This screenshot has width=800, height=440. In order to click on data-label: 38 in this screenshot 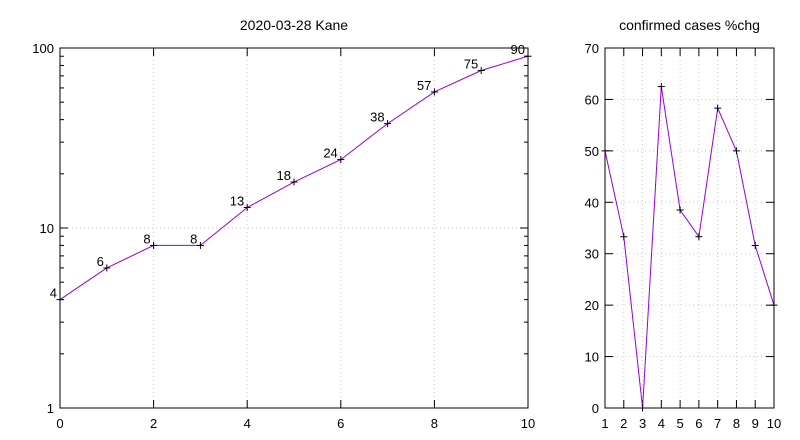, I will do `click(377, 117)`.